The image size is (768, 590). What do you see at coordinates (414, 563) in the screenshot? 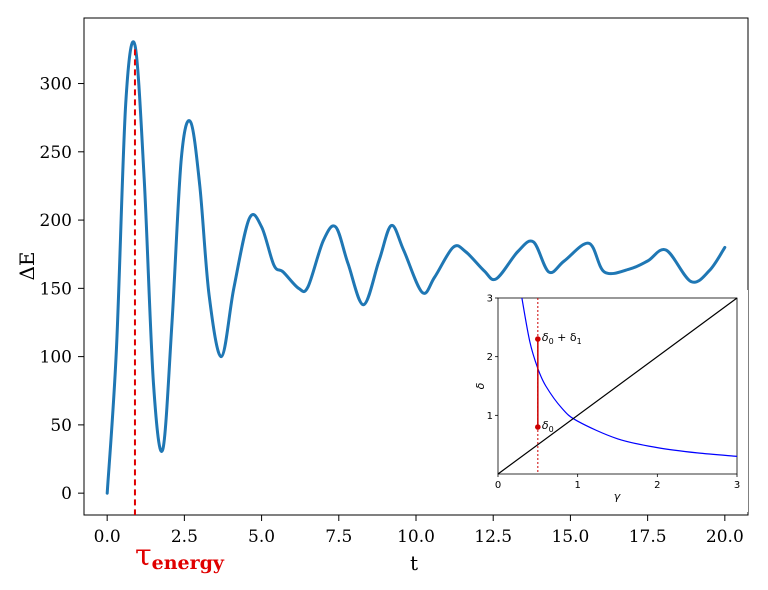
I see `main-x-axis-label: t` at bounding box center [414, 563].